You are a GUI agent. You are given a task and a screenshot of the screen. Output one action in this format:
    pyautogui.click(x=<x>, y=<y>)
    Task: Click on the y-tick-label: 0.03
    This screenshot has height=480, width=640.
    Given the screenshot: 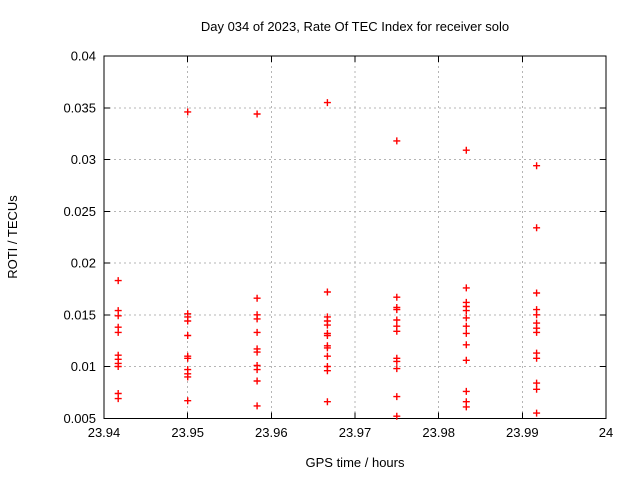 What is the action you would take?
    pyautogui.click(x=83, y=159)
    